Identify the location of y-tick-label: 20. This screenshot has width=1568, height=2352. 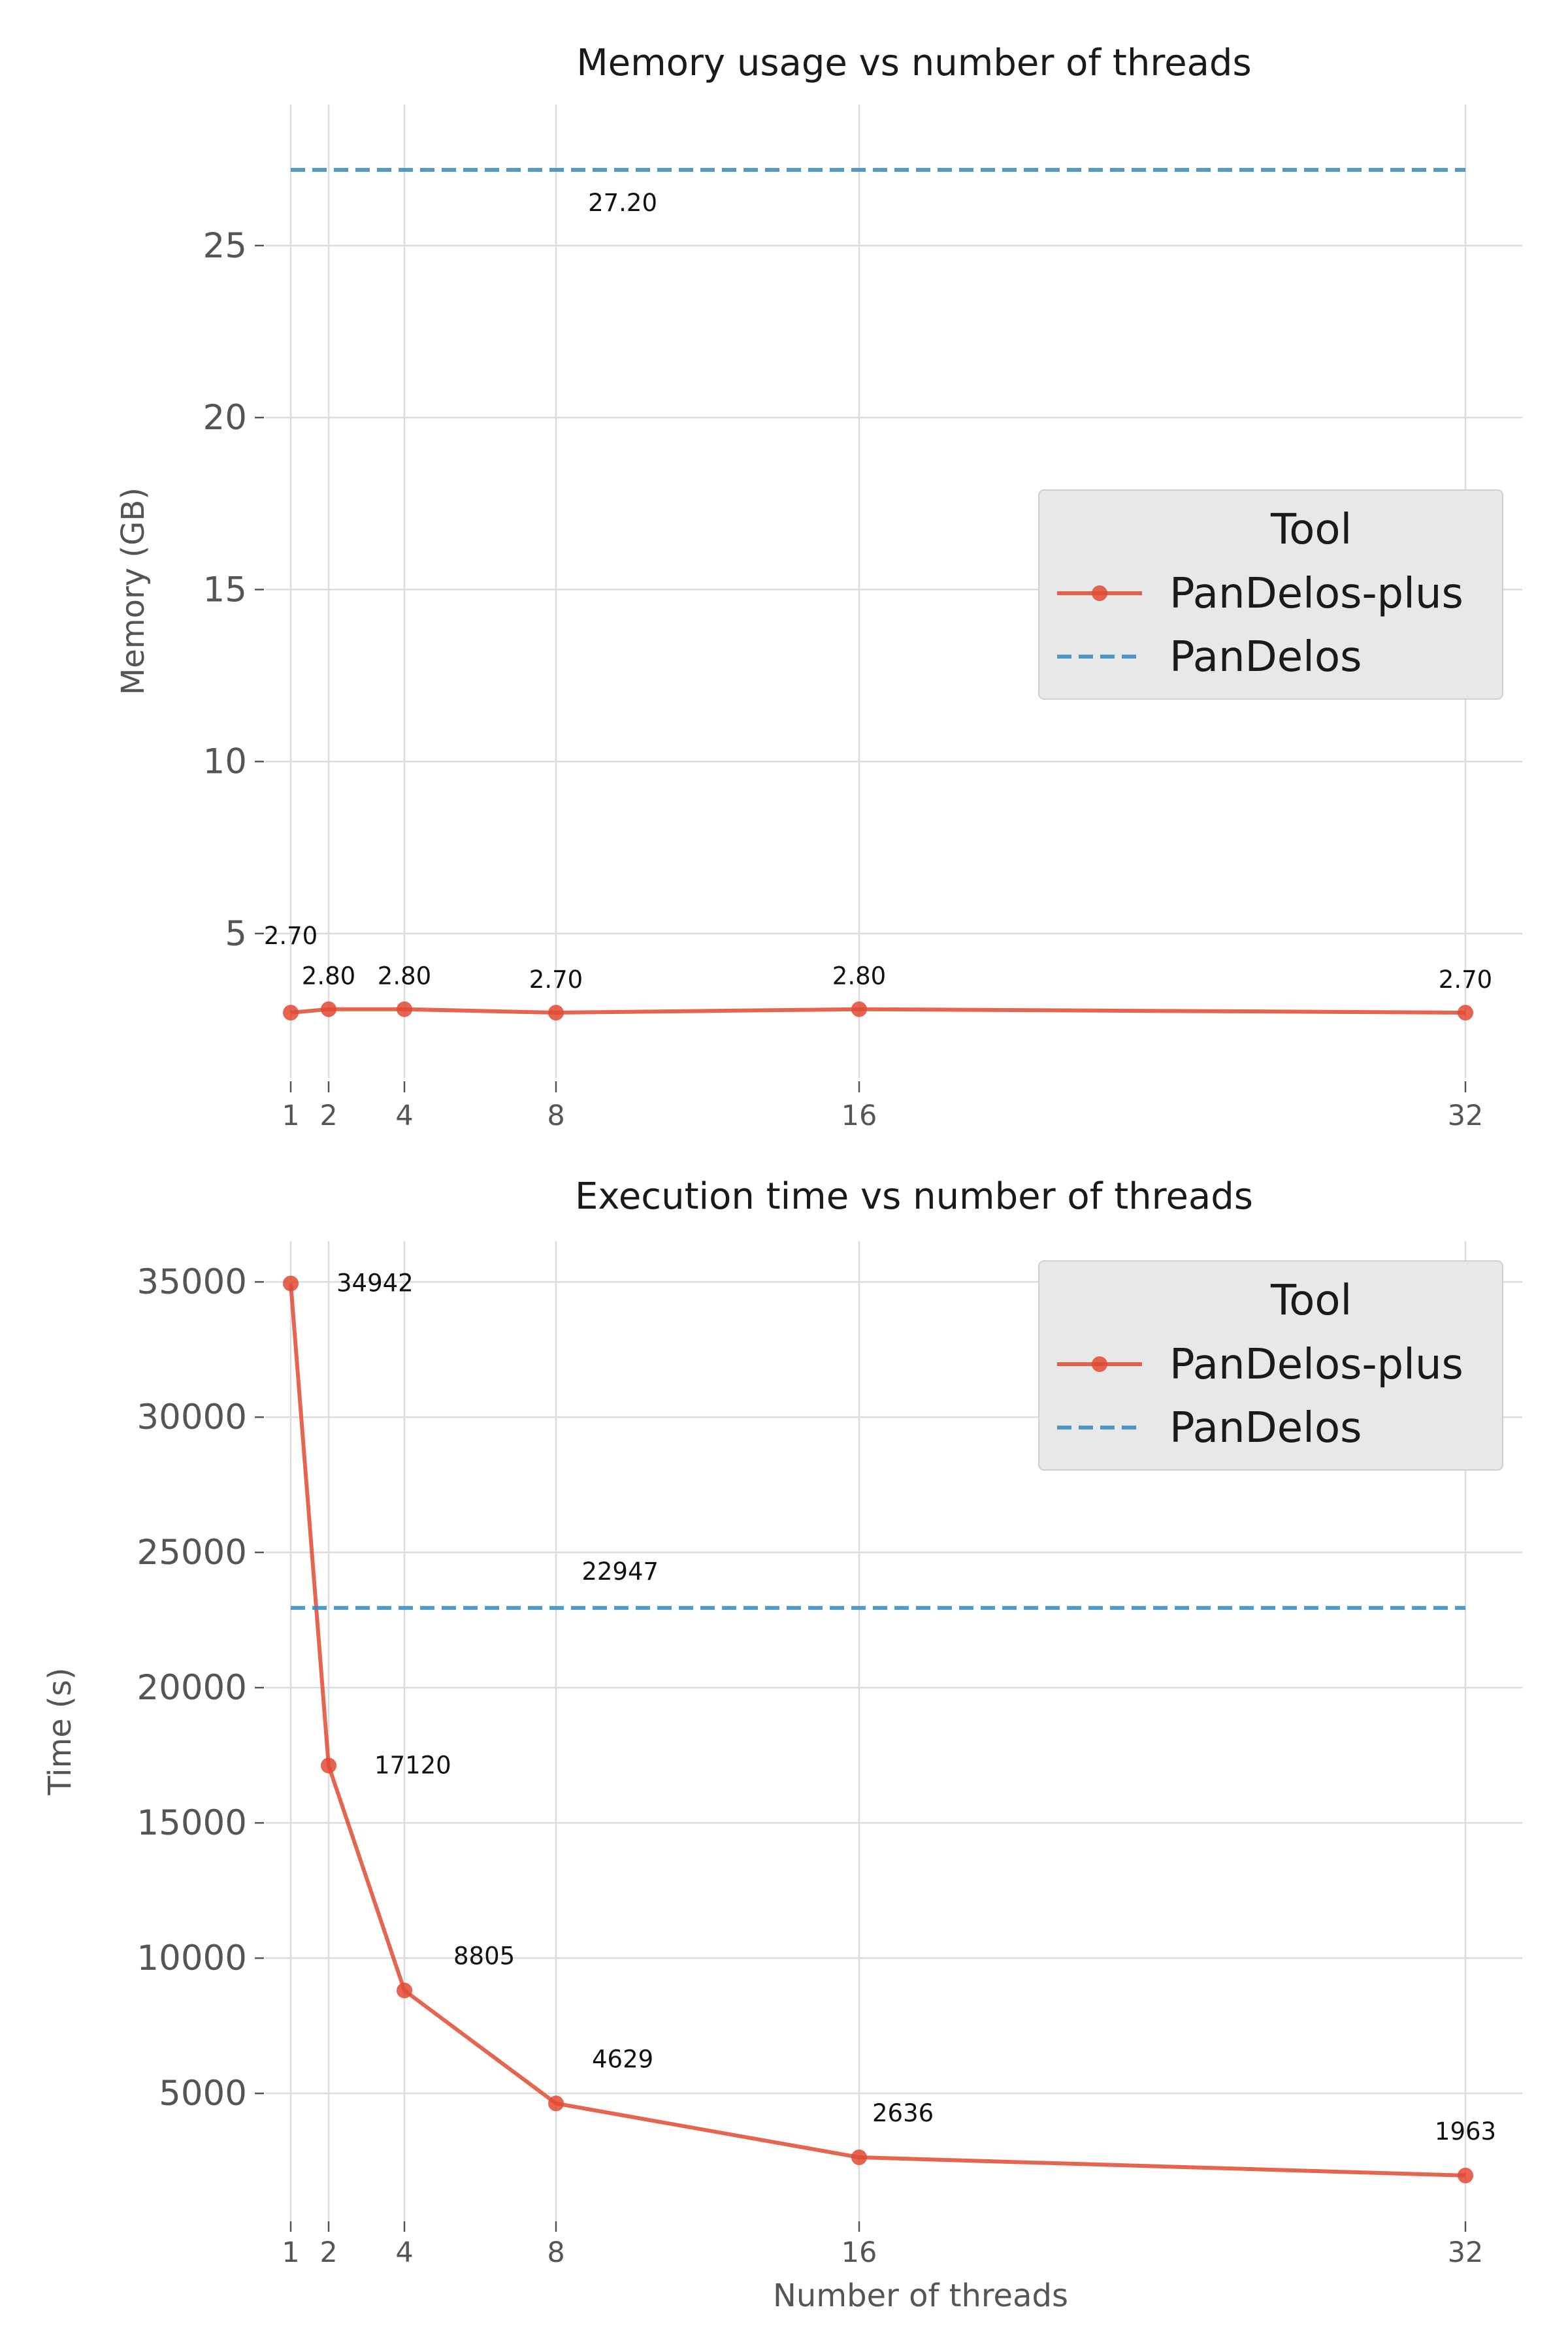
(225, 418).